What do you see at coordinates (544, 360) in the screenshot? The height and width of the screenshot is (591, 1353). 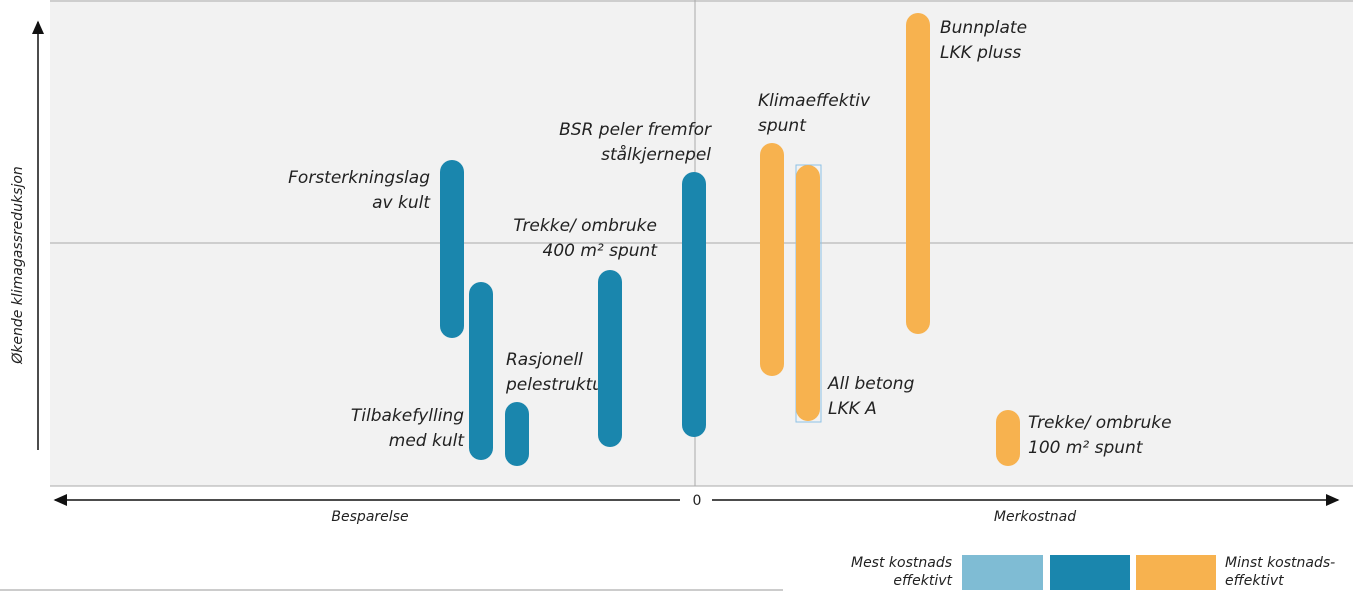 I see `item-label: Rasjonell` at bounding box center [544, 360].